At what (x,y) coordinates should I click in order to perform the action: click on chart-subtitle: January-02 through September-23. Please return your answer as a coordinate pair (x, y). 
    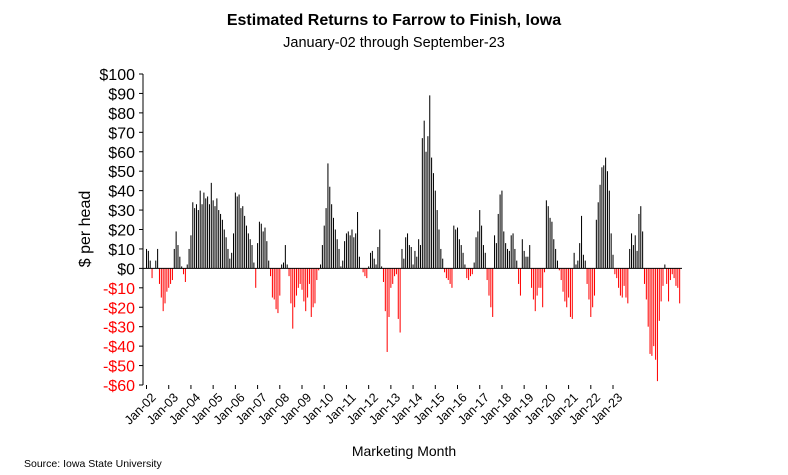
    Looking at the image, I should click on (394, 43).